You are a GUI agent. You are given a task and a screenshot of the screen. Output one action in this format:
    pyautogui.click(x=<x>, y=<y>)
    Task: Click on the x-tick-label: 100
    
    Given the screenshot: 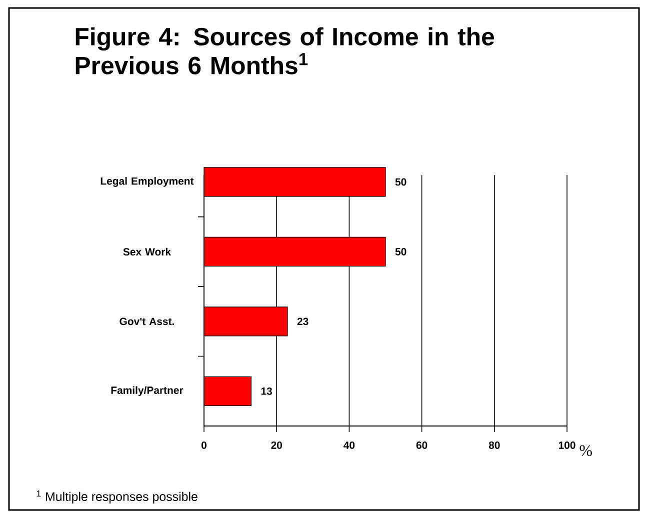 What is the action you would take?
    pyautogui.click(x=567, y=445)
    